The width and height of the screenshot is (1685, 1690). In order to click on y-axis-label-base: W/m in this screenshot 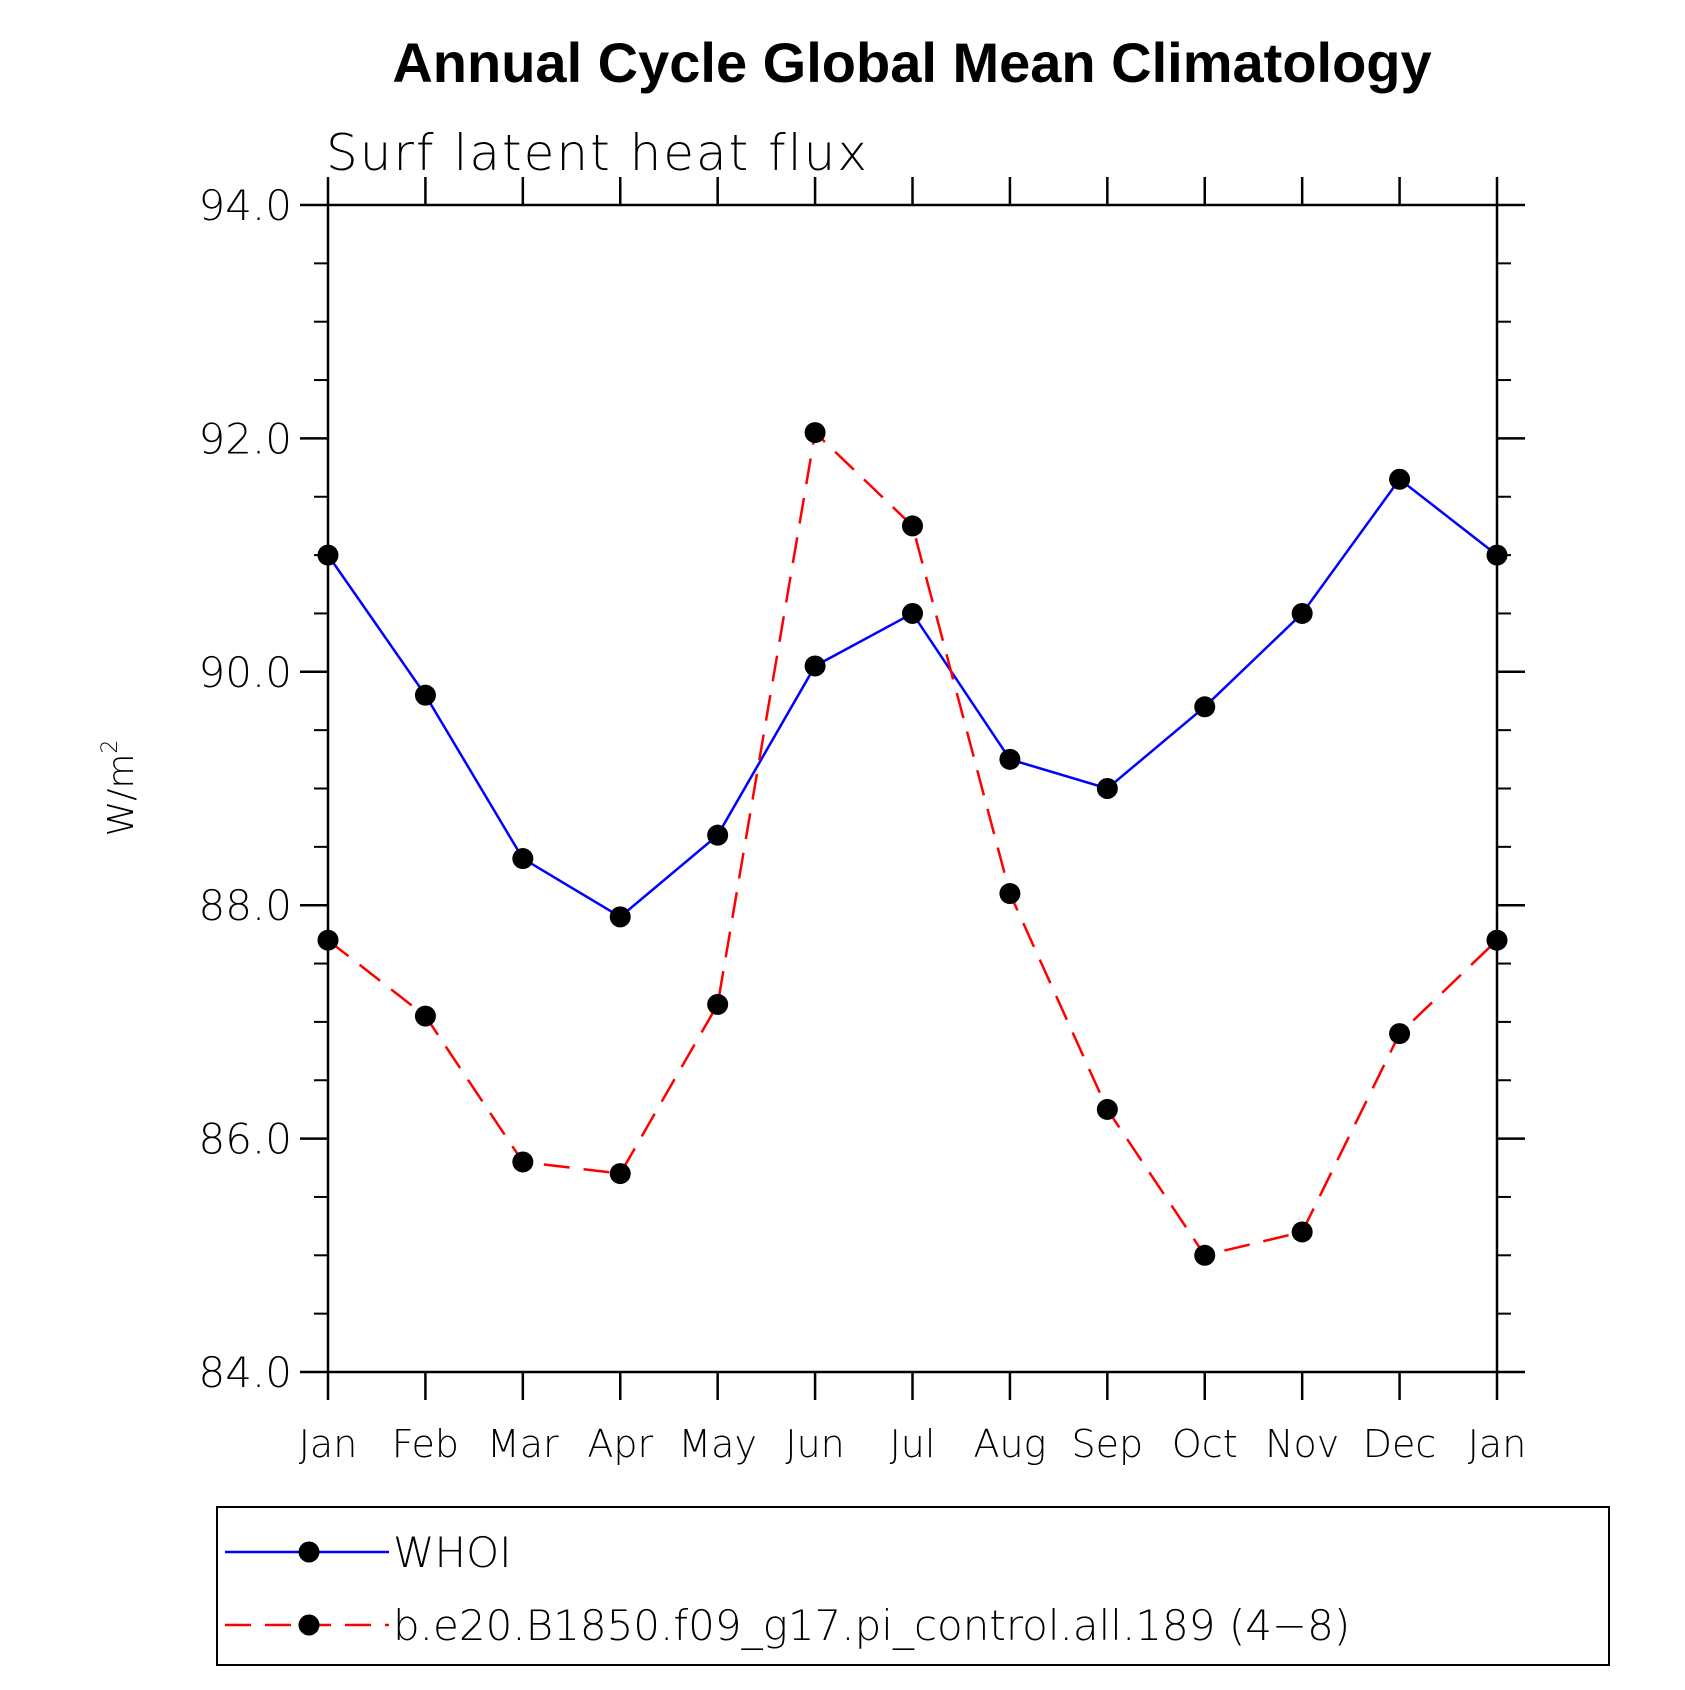, I will do `click(121, 795)`.